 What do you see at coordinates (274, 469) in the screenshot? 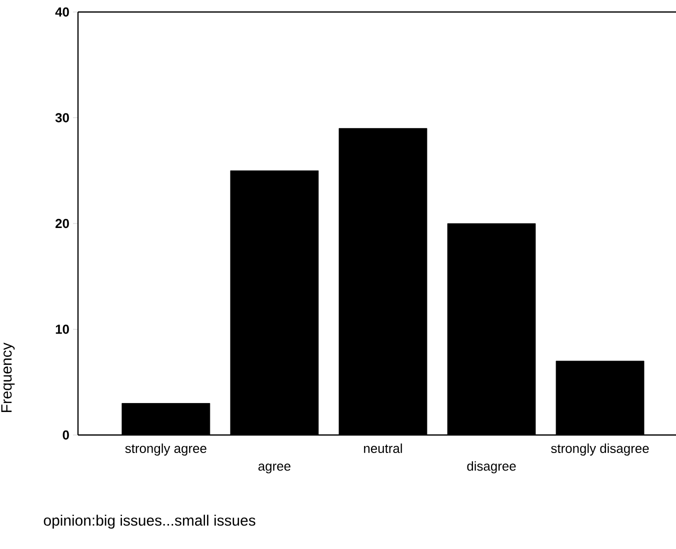
I see `x-tick-label: agree` at bounding box center [274, 469].